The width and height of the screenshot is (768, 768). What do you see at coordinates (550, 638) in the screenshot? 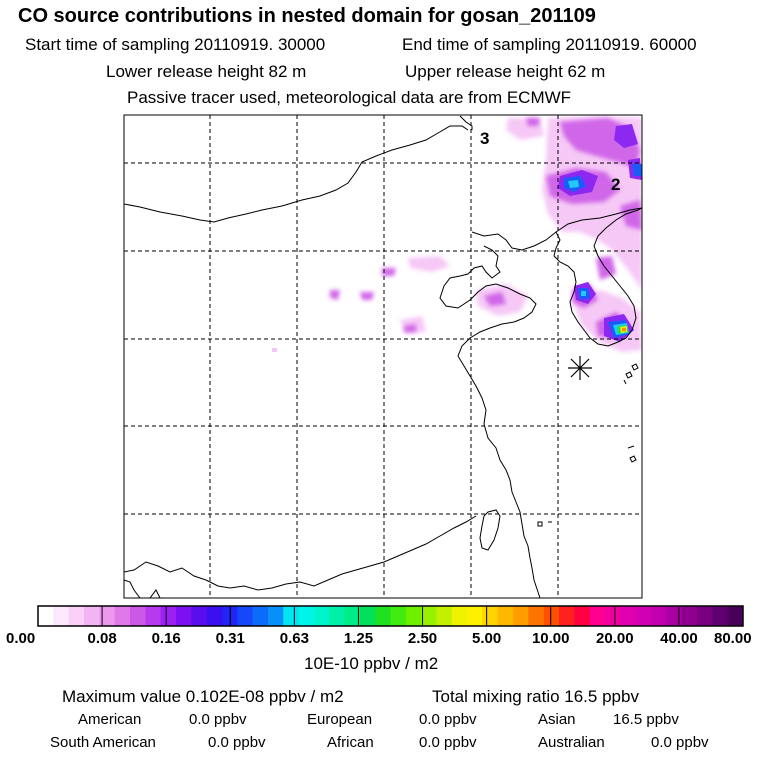
I see `colorbar-tick-label: 10.00` at bounding box center [550, 638].